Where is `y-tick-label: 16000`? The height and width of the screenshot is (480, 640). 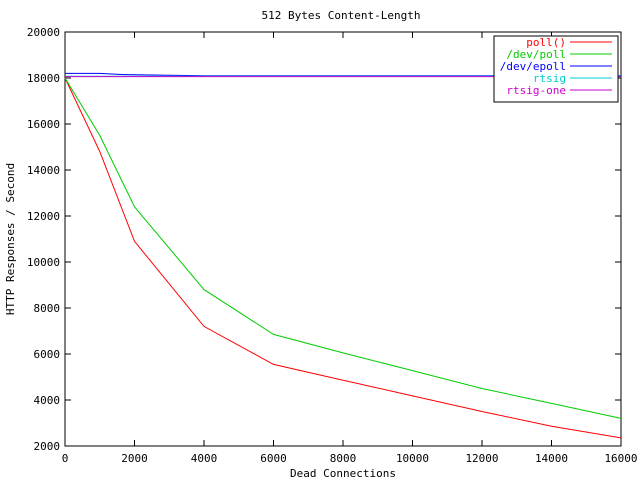 y-tick-label: 16000 is located at coordinates (43, 124).